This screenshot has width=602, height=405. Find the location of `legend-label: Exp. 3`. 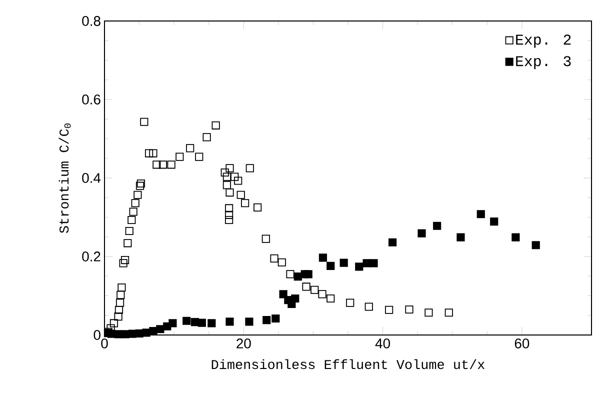

legend-label: Exp. 3 is located at coordinates (543, 63).